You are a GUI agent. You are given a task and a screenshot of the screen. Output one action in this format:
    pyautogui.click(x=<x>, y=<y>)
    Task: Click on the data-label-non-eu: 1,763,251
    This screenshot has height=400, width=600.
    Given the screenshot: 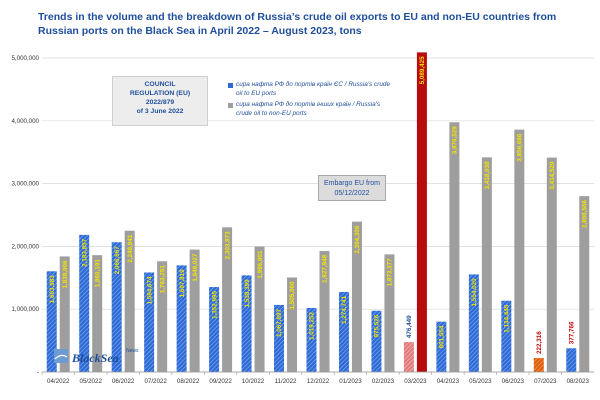 What is the action you would take?
    pyautogui.click(x=162, y=279)
    